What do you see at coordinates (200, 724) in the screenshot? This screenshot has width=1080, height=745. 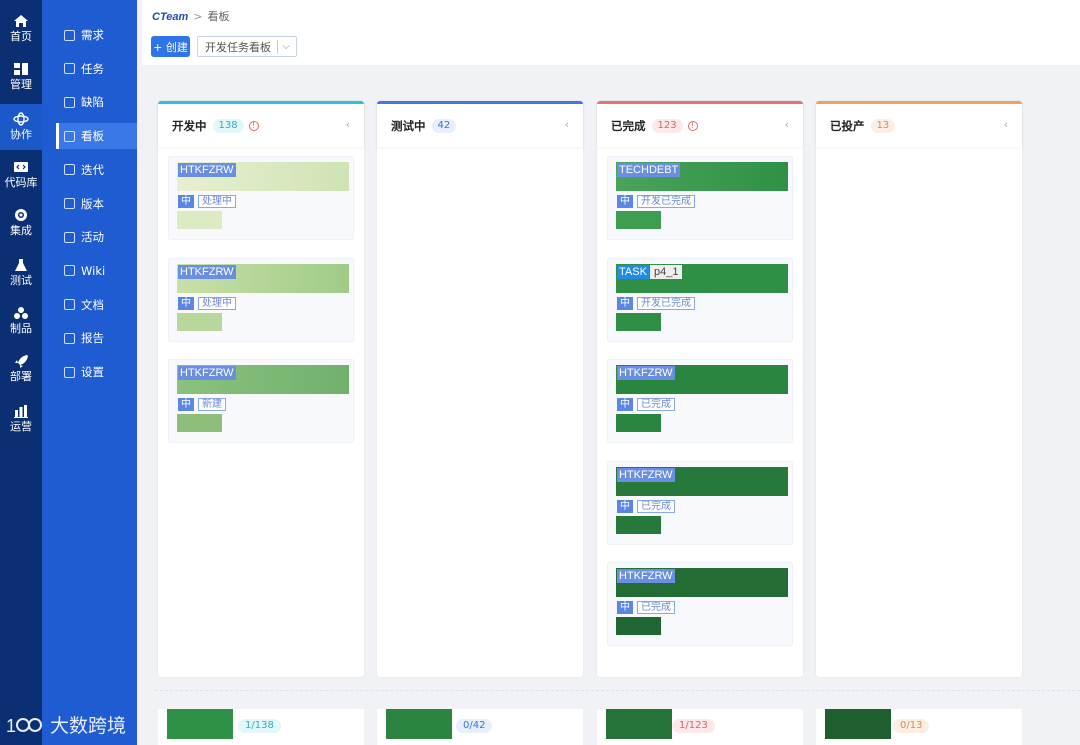 I see `summary-block` at bounding box center [200, 724].